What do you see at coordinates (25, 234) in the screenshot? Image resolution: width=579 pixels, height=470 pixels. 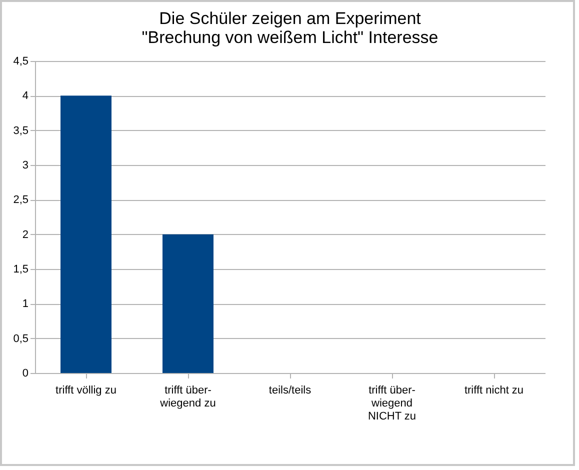 I see `y-tick-label: 2` at bounding box center [25, 234].